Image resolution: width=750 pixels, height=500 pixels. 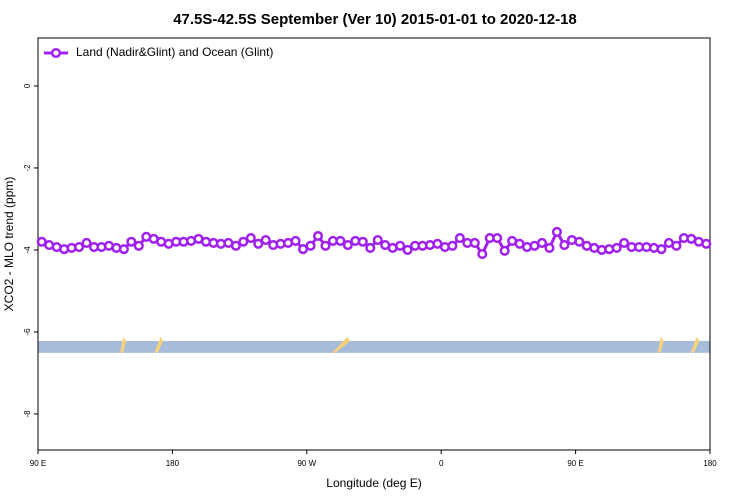 I want to click on y-tick-label: -6, so click(x=27, y=332).